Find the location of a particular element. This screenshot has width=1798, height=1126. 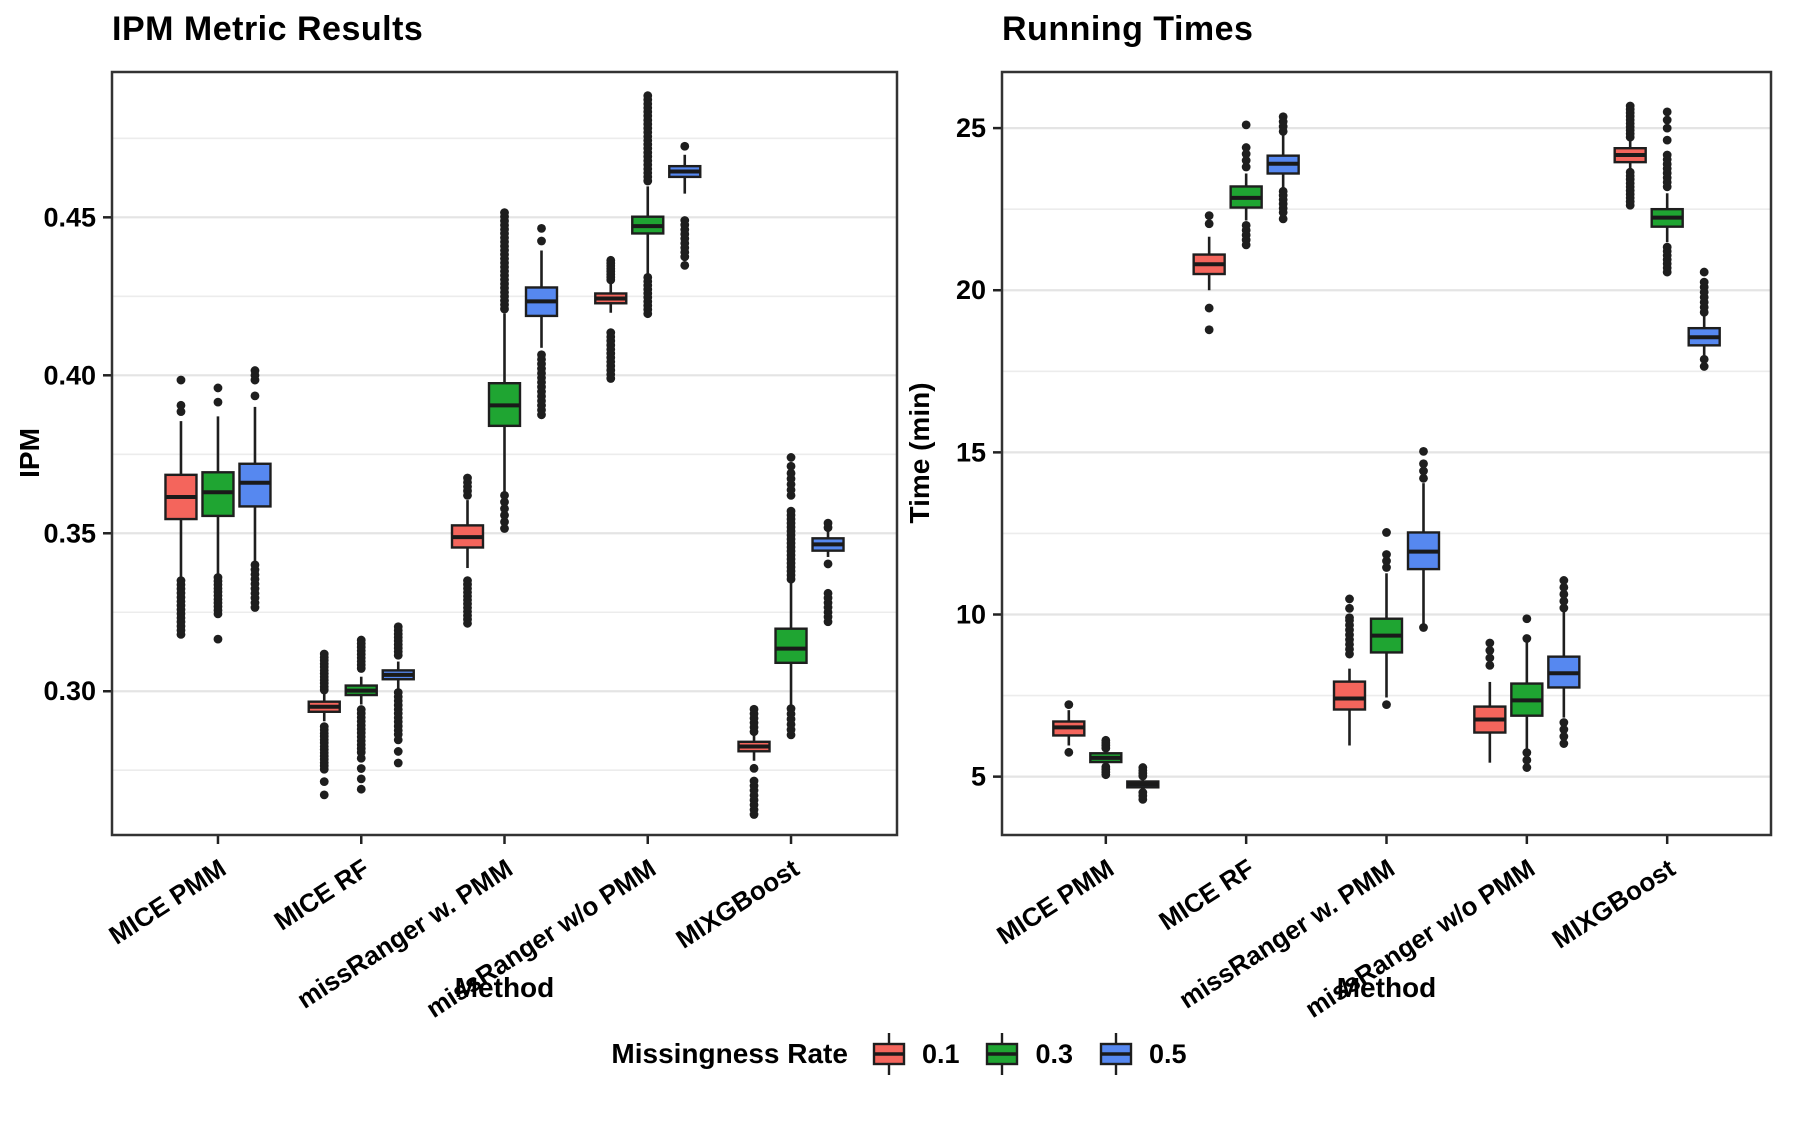

y-tick-label: 15 is located at coordinates (971, 452).